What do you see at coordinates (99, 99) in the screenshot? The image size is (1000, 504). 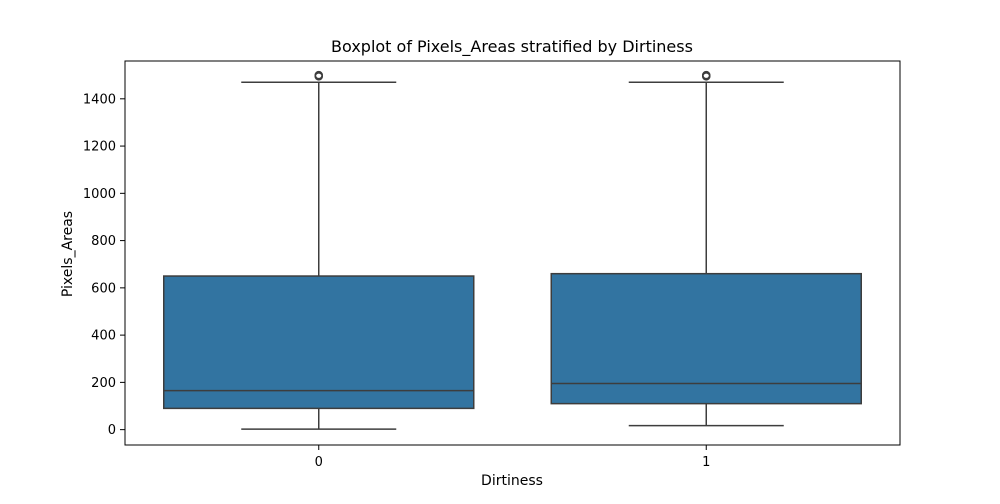 I see `y-tick-label: 1400` at bounding box center [99, 99].